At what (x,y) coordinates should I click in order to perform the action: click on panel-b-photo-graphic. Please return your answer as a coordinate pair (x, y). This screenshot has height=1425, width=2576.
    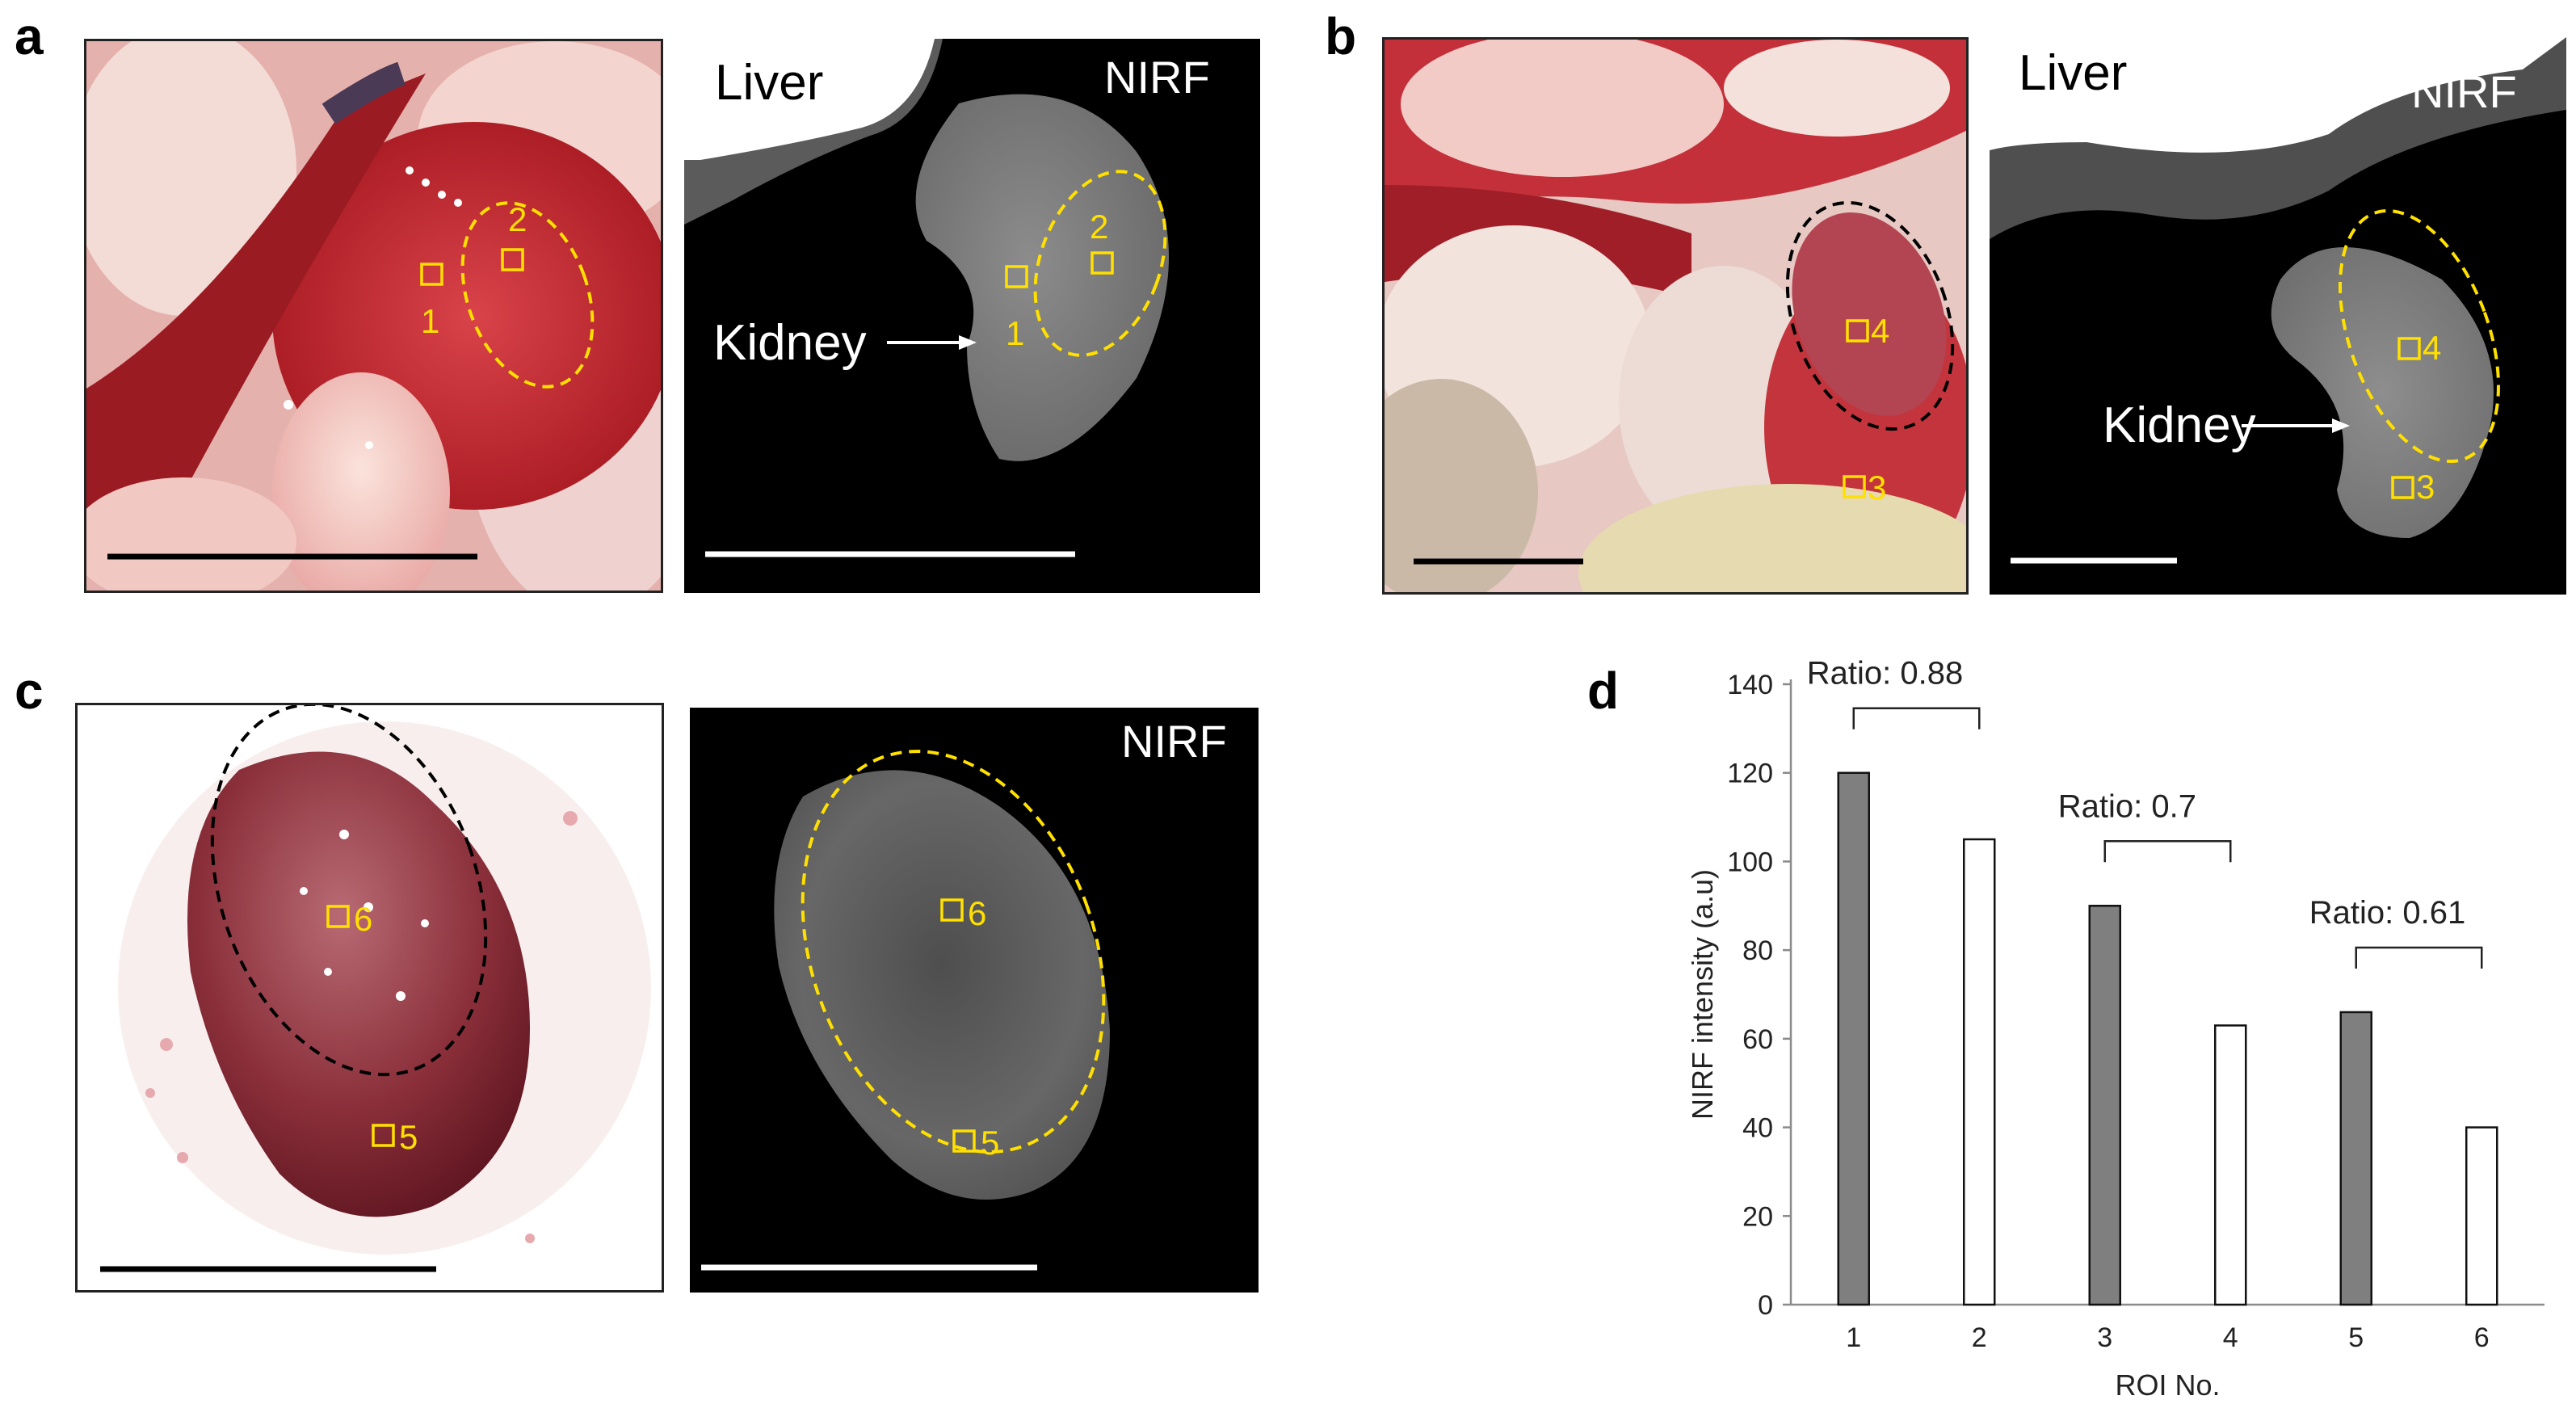
    Looking at the image, I should click on (1676, 316).